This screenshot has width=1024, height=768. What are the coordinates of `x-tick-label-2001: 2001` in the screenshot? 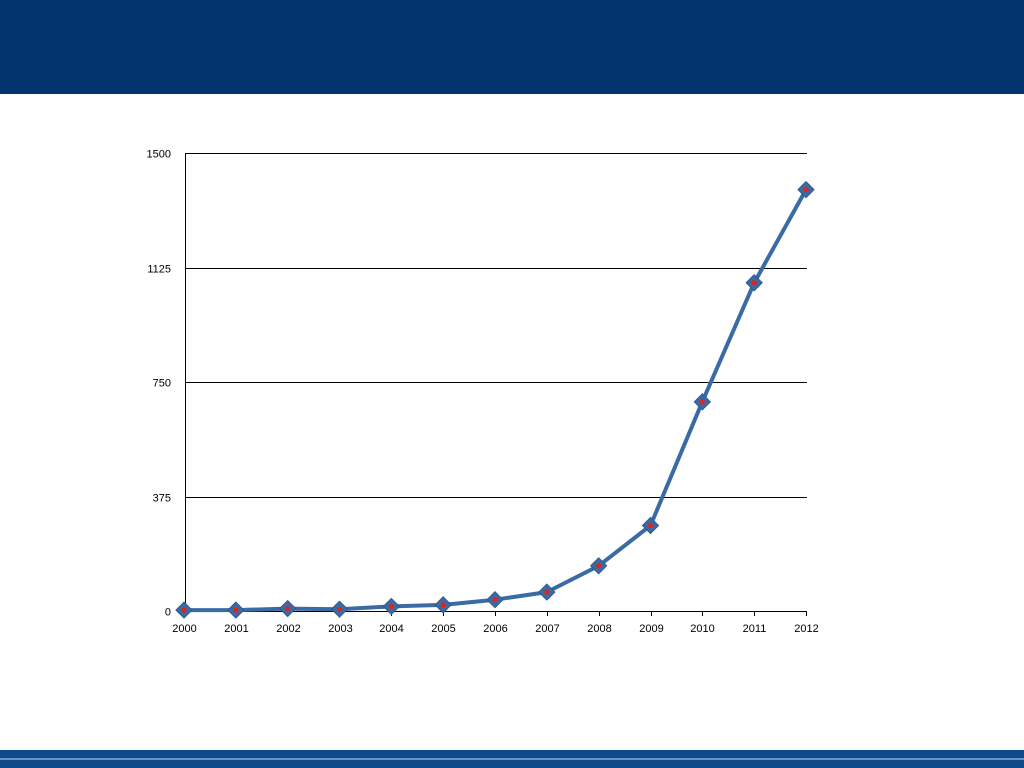 It's located at (236, 629).